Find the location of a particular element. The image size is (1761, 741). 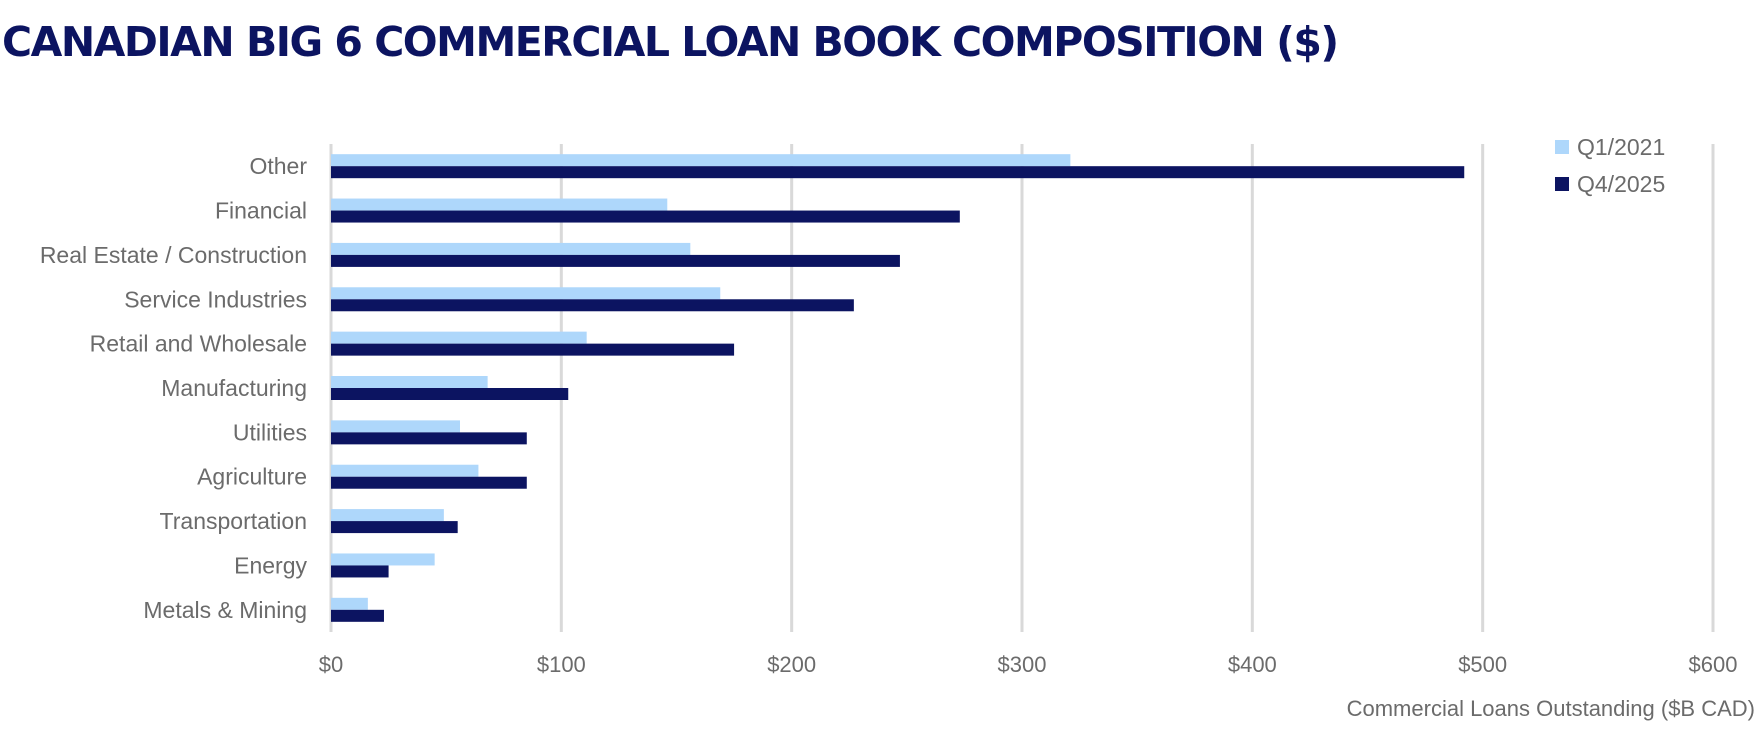

x-tick-label: $600 is located at coordinates (1713, 664).